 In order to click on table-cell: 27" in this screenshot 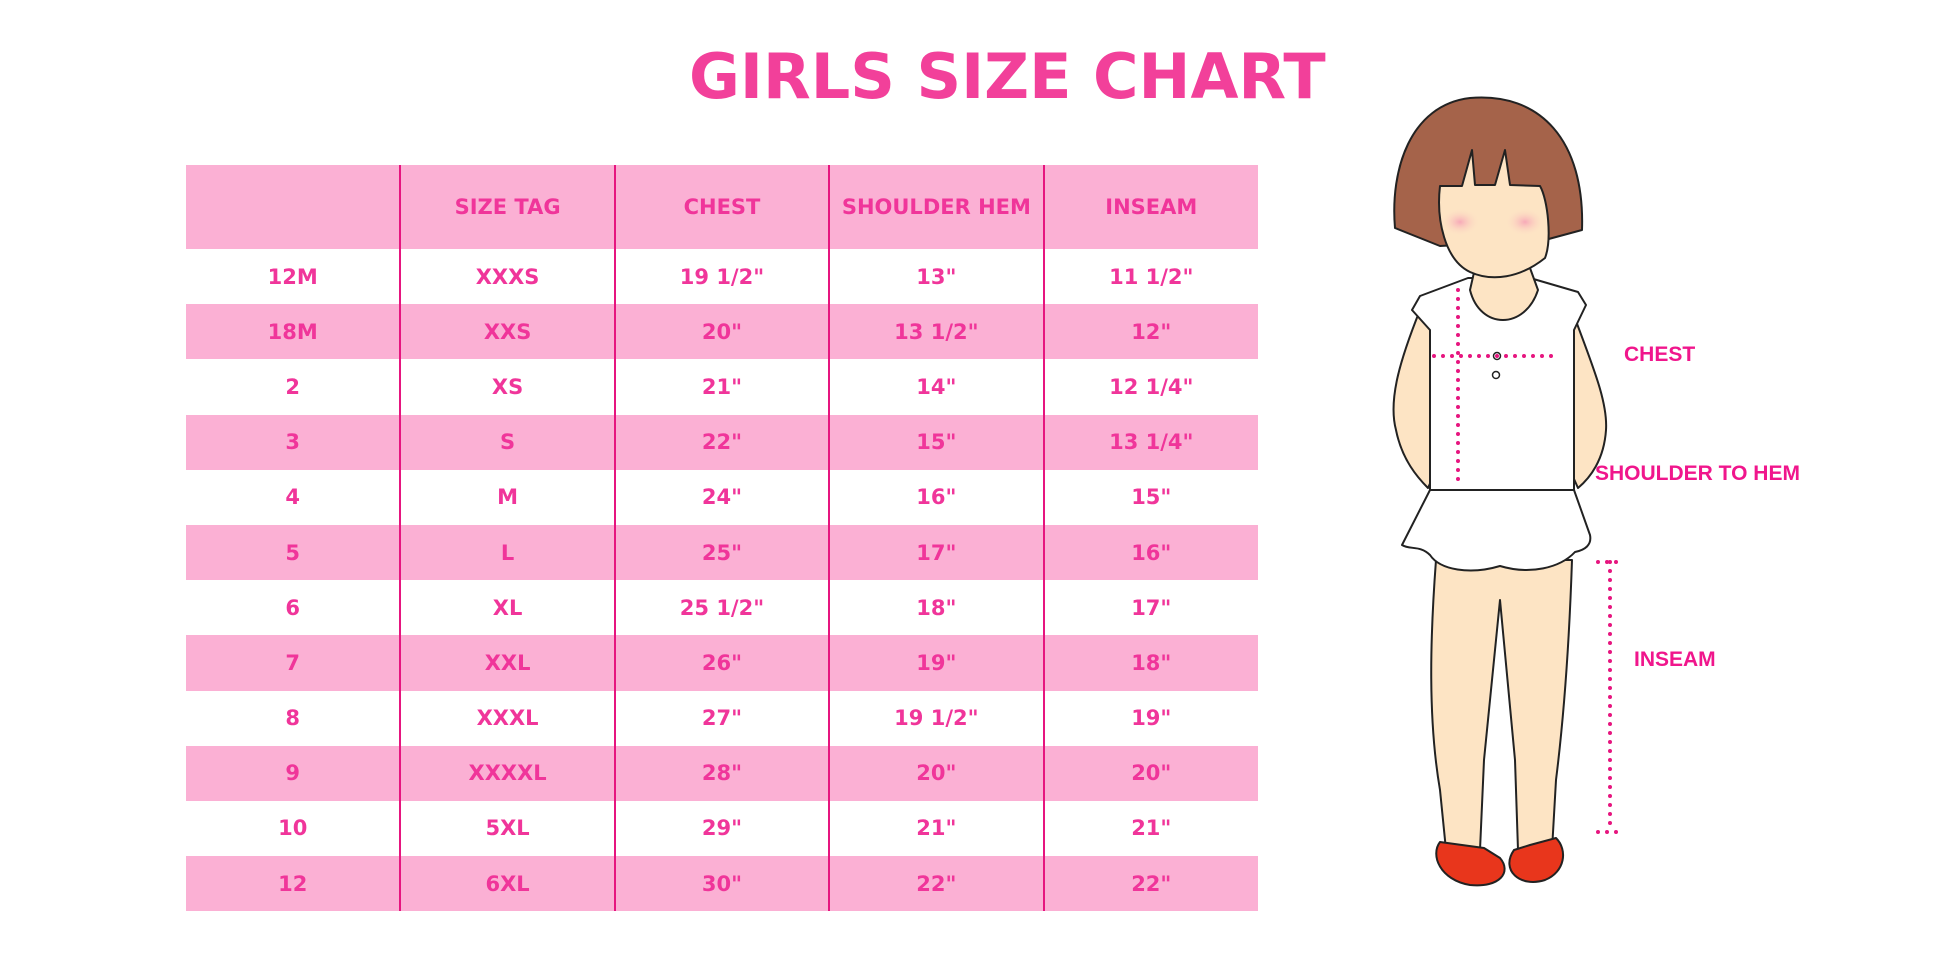, I will do `click(721, 718)`.